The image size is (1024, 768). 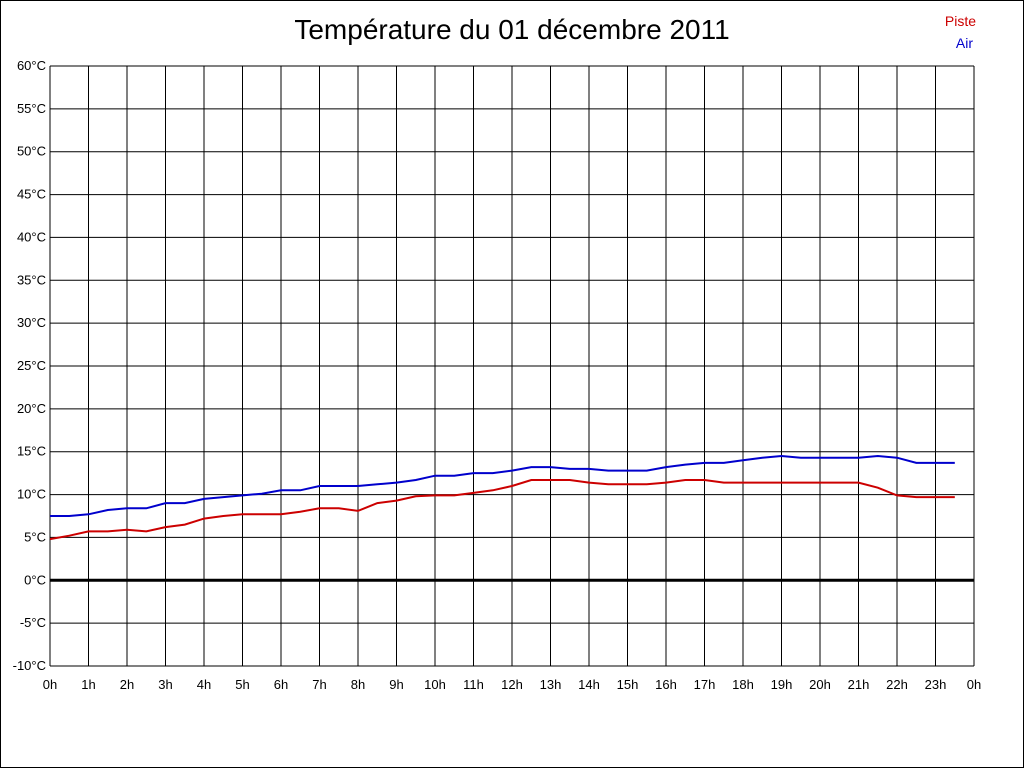 I want to click on x-tick-label: 14h, so click(x=589, y=684).